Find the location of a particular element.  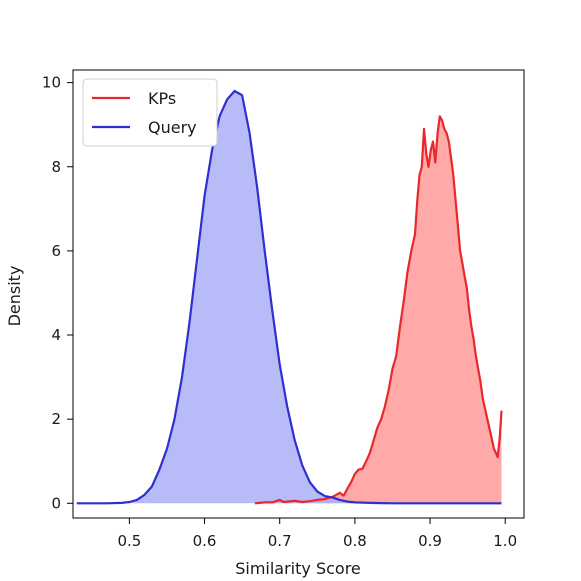

y-ticks: 0 2 4 6 8 10 is located at coordinates (57, 293).